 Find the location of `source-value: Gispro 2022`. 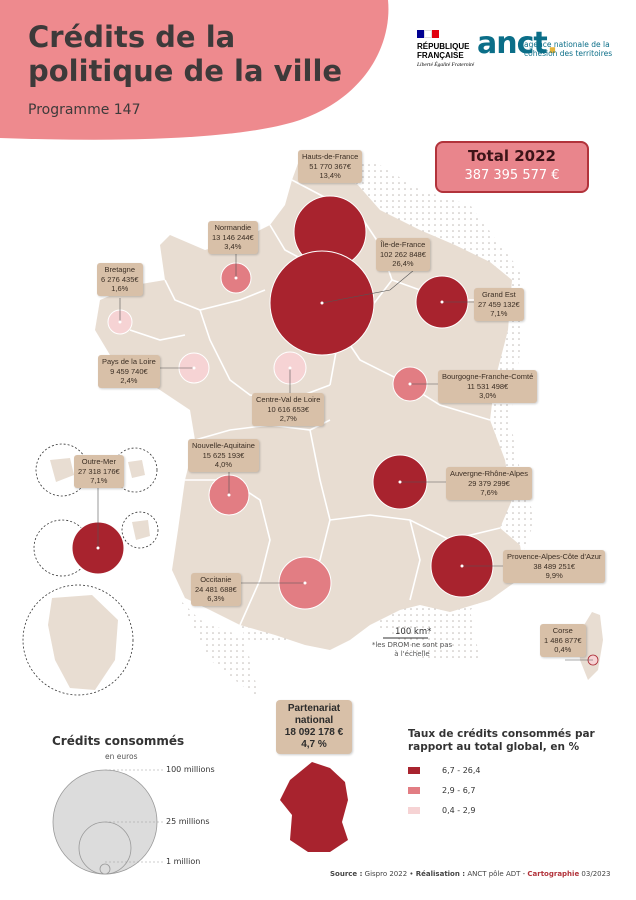

source-value: Gispro 2022 is located at coordinates (386, 874).